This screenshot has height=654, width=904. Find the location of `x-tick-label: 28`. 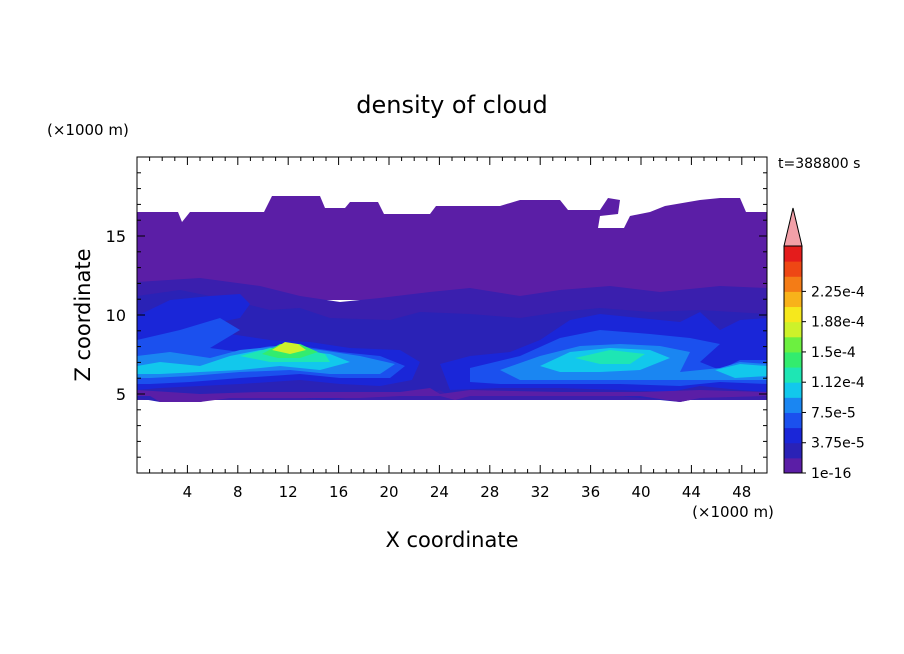

x-tick-label: 28 is located at coordinates (489, 492).